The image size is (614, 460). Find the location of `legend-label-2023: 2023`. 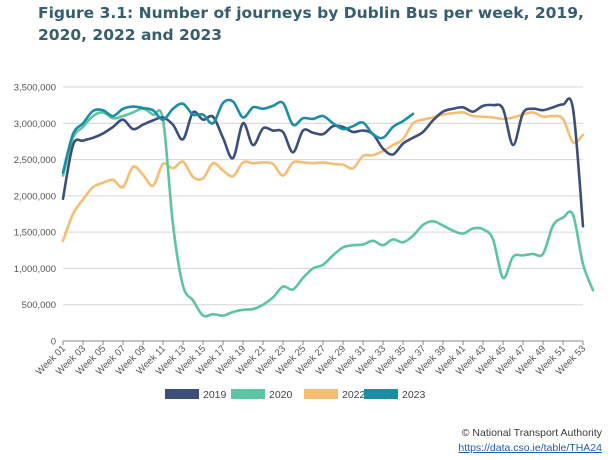

legend-label-2023: 2023 is located at coordinates (414, 395).